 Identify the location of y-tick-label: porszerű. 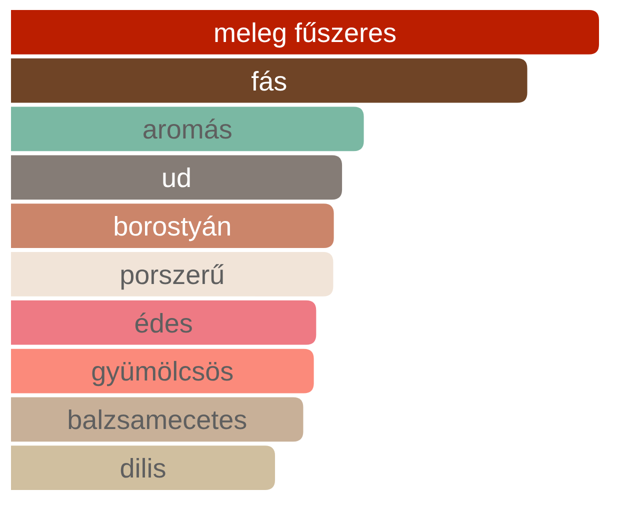
(172, 275).